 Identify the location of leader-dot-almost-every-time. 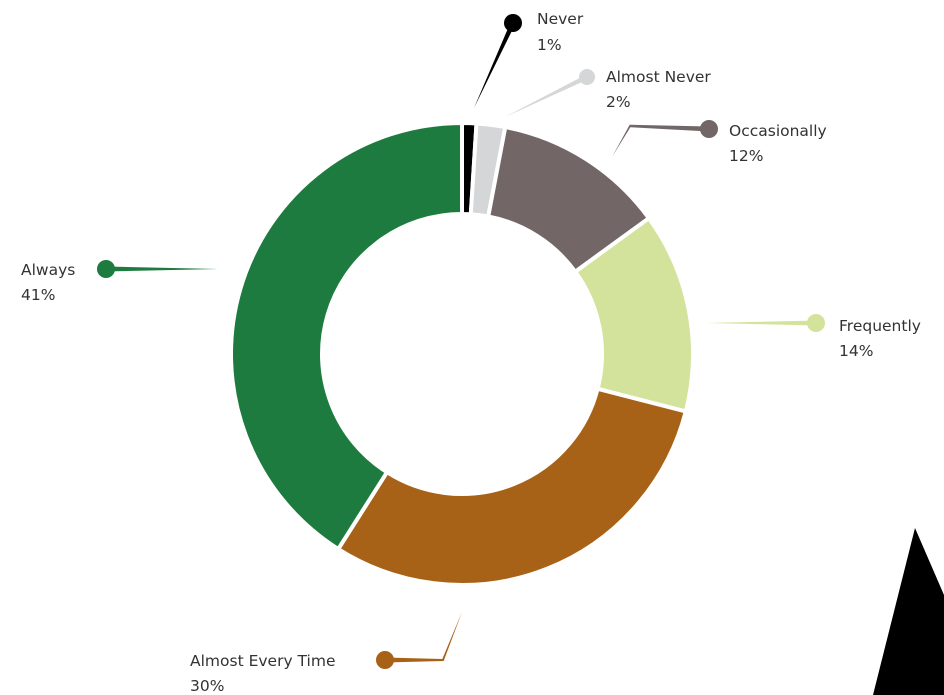
(385, 660).